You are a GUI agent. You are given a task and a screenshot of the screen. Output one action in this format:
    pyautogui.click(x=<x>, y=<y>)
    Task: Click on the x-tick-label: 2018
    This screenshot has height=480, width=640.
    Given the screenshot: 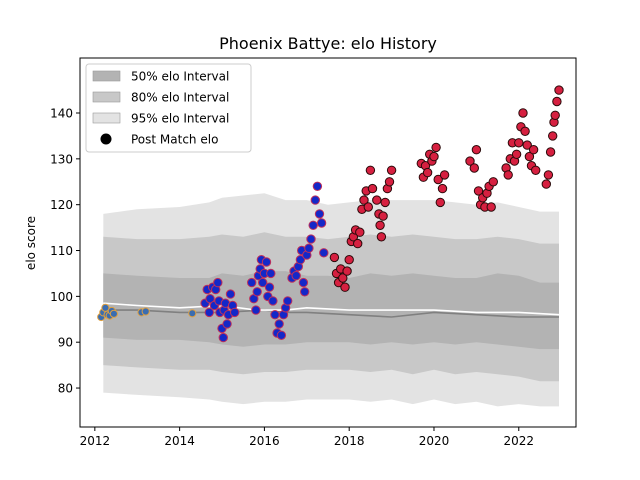 What is the action you would take?
    pyautogui.click(x=349, y=441)
    